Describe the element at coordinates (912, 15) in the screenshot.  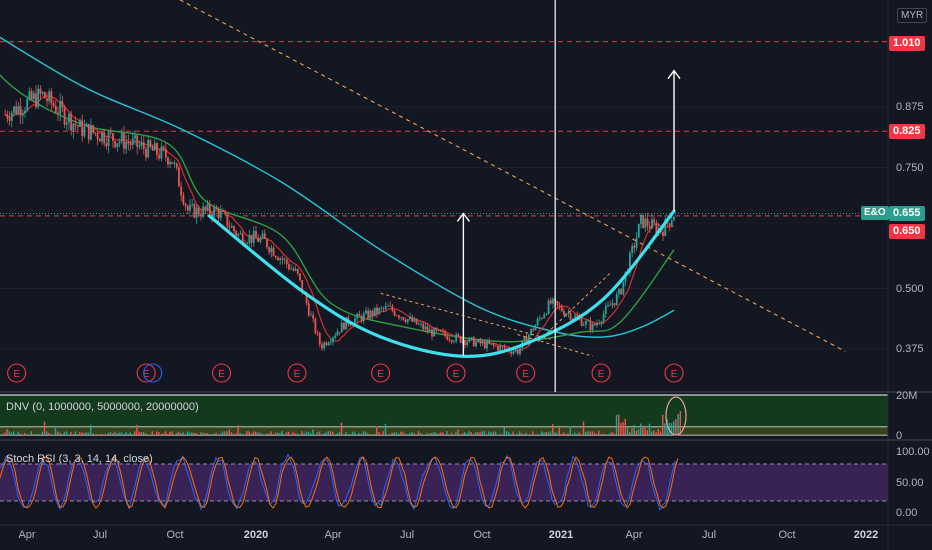
I see `currency-label: MYR` at that location.